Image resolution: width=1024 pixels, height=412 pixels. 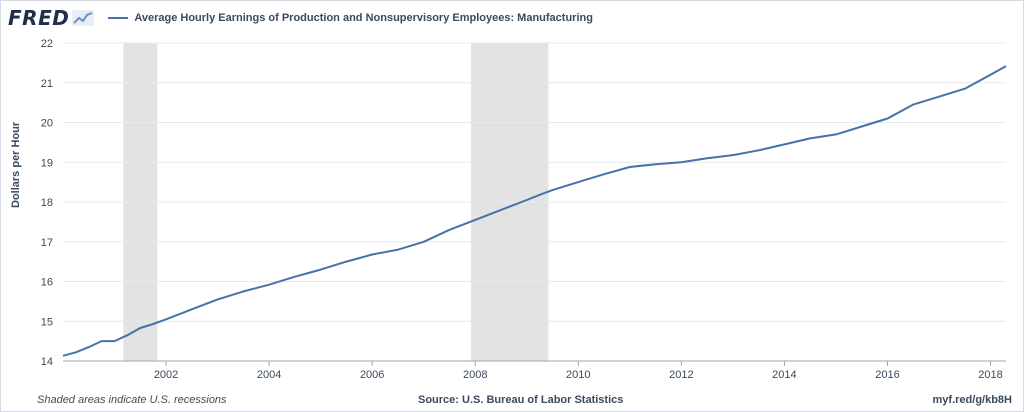 What do you see at coordinates (47, 243) in the screenshot?
I see `y-tick-label-17: 17` at bounding box center [47, 243].